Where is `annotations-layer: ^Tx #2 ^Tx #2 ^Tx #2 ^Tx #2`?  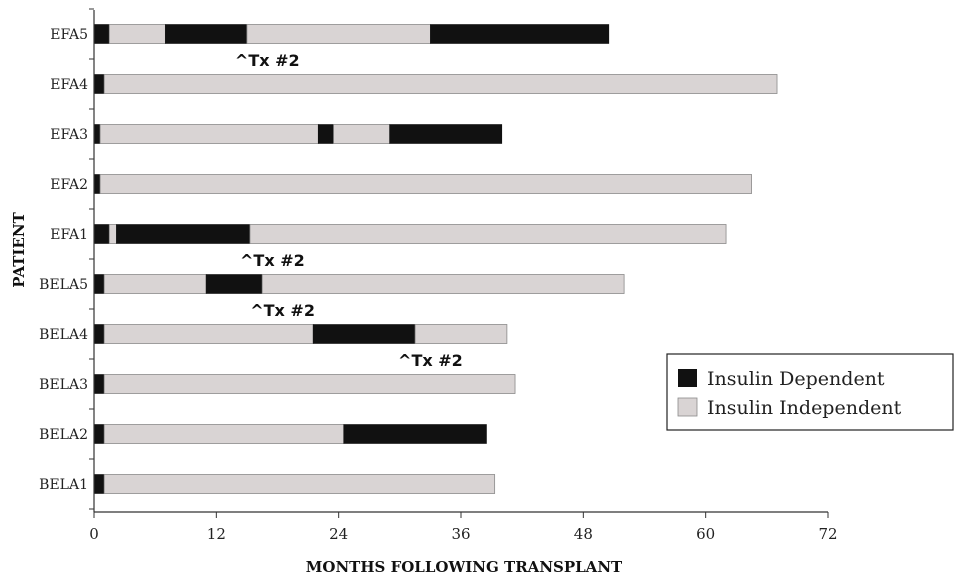
annotations-layer: ^Tx #2 ^Tx #2 ^Tx #2 ^Tx #2 is located at coordinates (349, 210).